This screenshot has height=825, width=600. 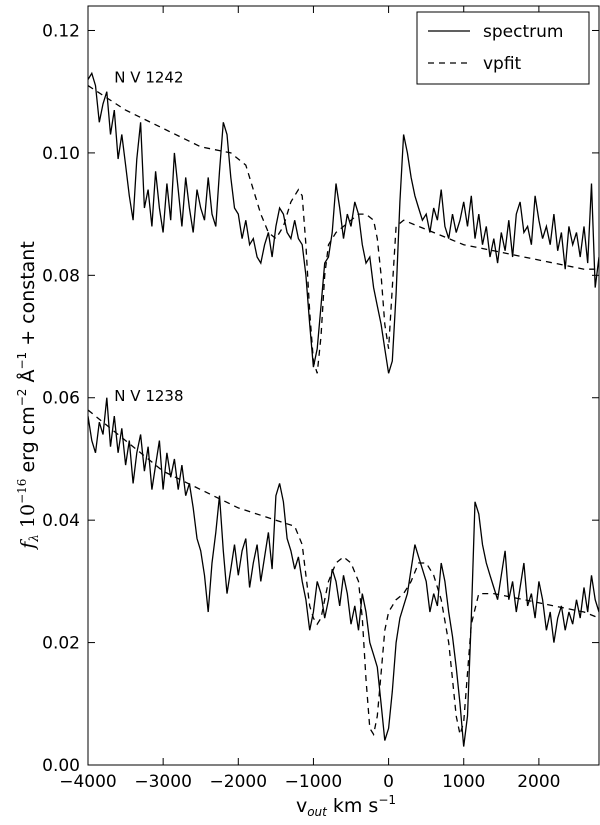 I want to click on x-tick-label: −1000, so click(x=314, y=782).